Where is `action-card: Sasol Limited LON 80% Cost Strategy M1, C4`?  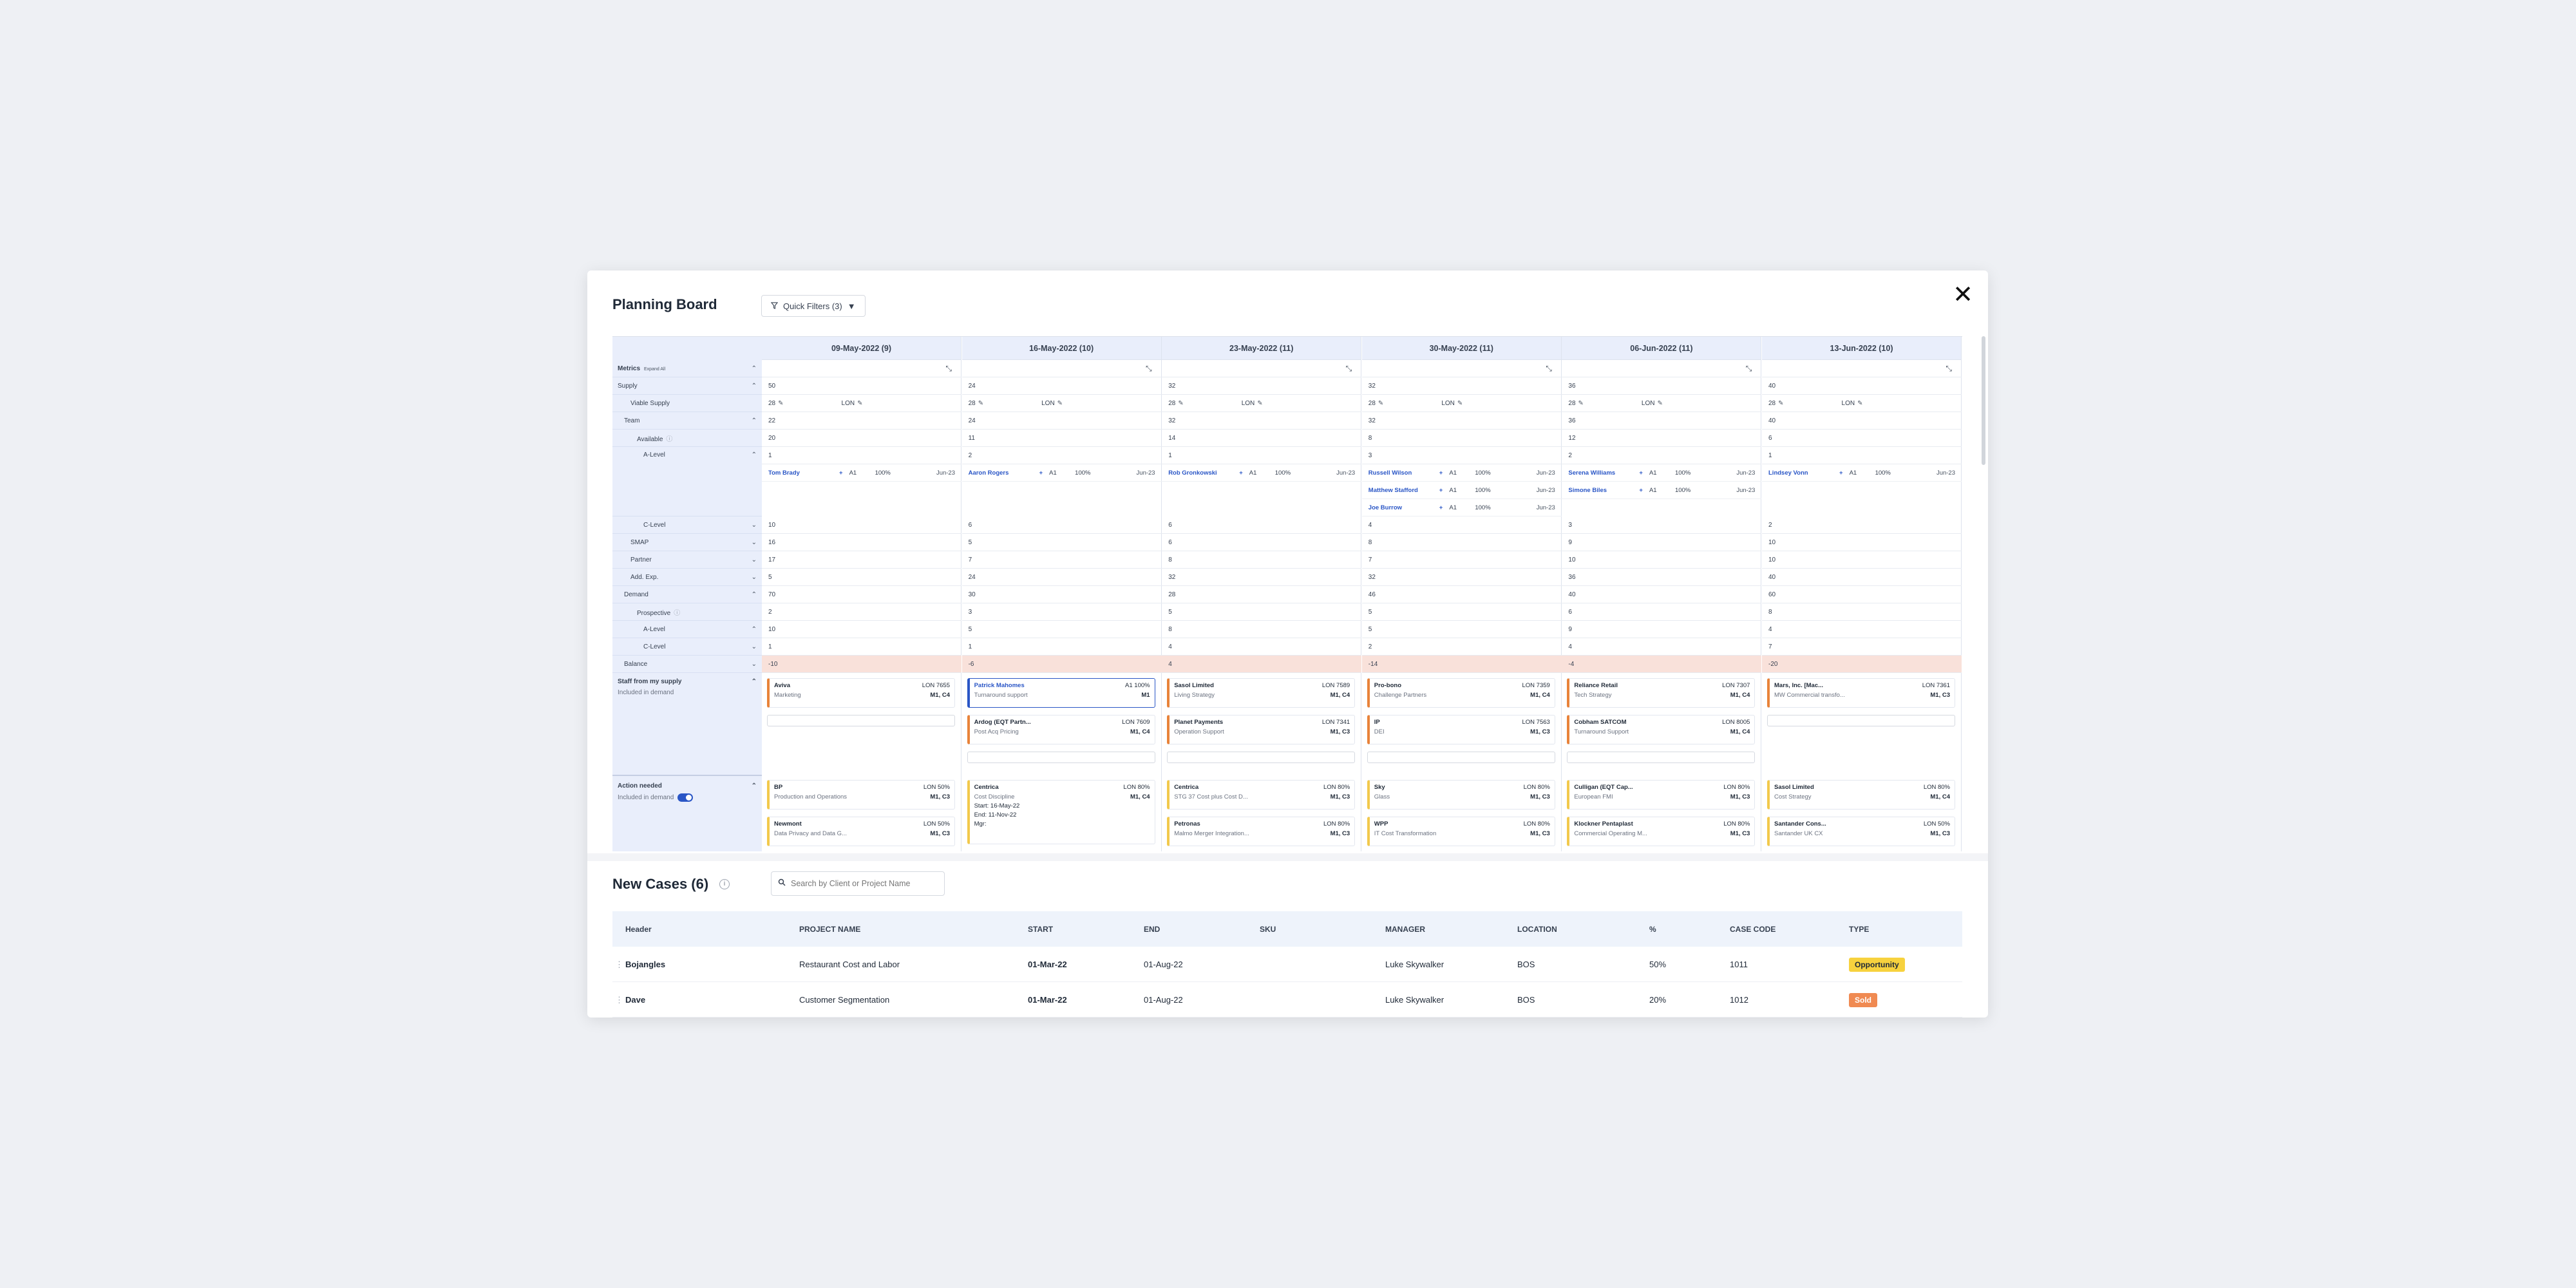
action-card: Sasol Limited LON 80% Cost Strategy M1, C4 is located at coordinates (1861, 795).